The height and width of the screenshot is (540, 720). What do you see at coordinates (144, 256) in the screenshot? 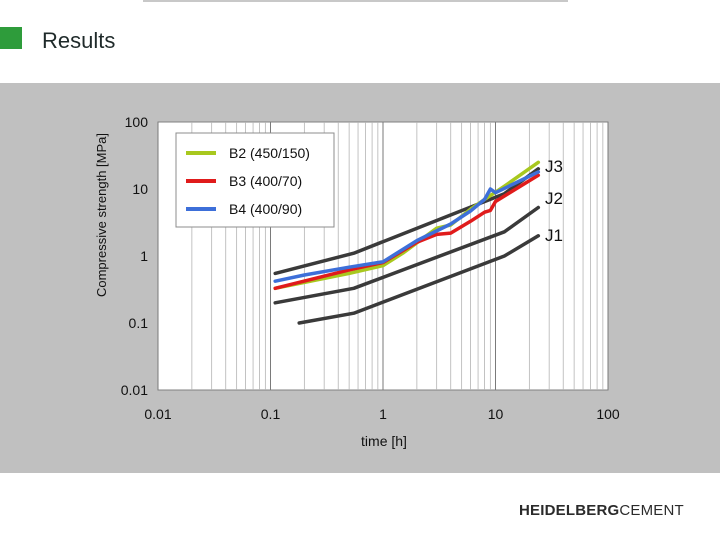
I see `y-tick-label: 1` at bounding box center [144, 256].